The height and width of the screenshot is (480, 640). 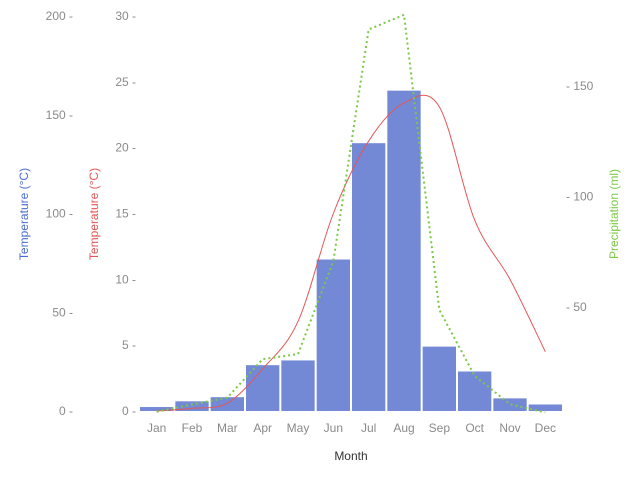 What do you see at coordinates (475, 391) in the screenshot?
I see `bar-oct` at bounding box center [475, 391].